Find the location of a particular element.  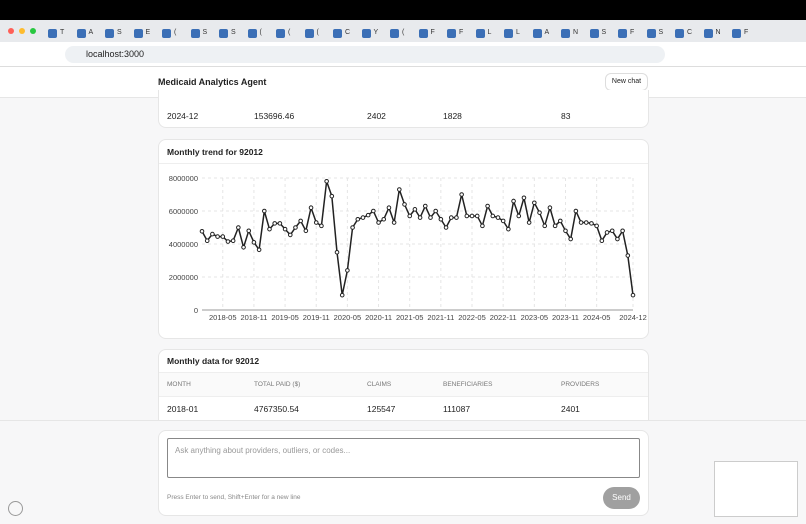

tab: T is located at coordinates (59, 33).